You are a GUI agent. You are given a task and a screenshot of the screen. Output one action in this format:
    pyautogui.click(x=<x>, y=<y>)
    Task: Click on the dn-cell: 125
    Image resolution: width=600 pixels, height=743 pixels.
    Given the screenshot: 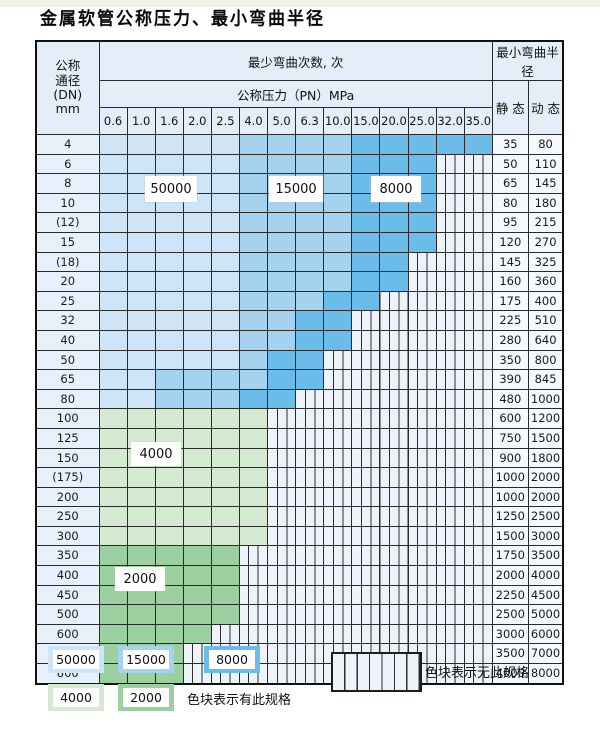 What is the action you would take?
    pyautogui.click(x=67, y=438)
    